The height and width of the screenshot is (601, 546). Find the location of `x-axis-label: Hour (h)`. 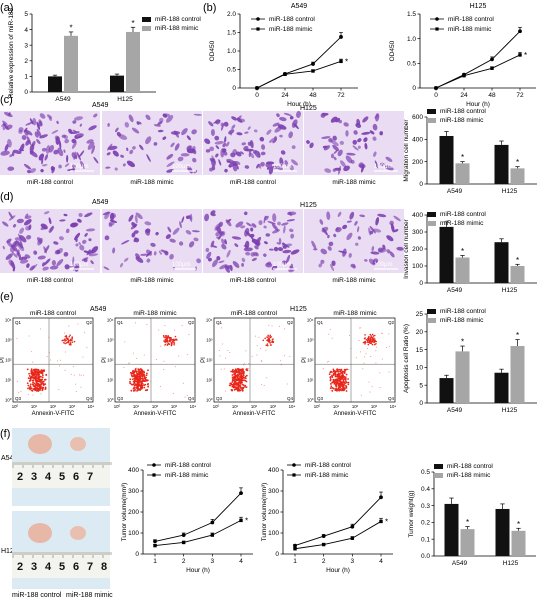

x-axis-label: Hour (h) is located at coordinates (299, 104).